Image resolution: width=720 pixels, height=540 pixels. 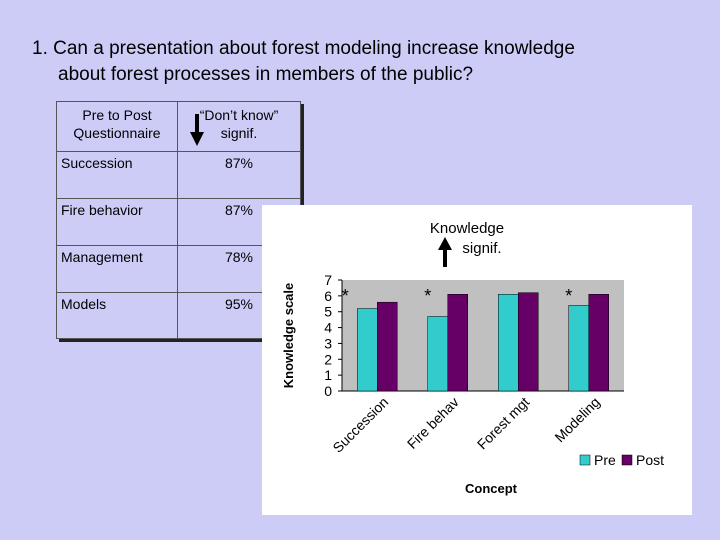 What do you see at coordinates (117, 127) in the screenshot?
I see `table-header-questionnaire: Pre to Post Questionnaire` at bounding box center [117, 127].